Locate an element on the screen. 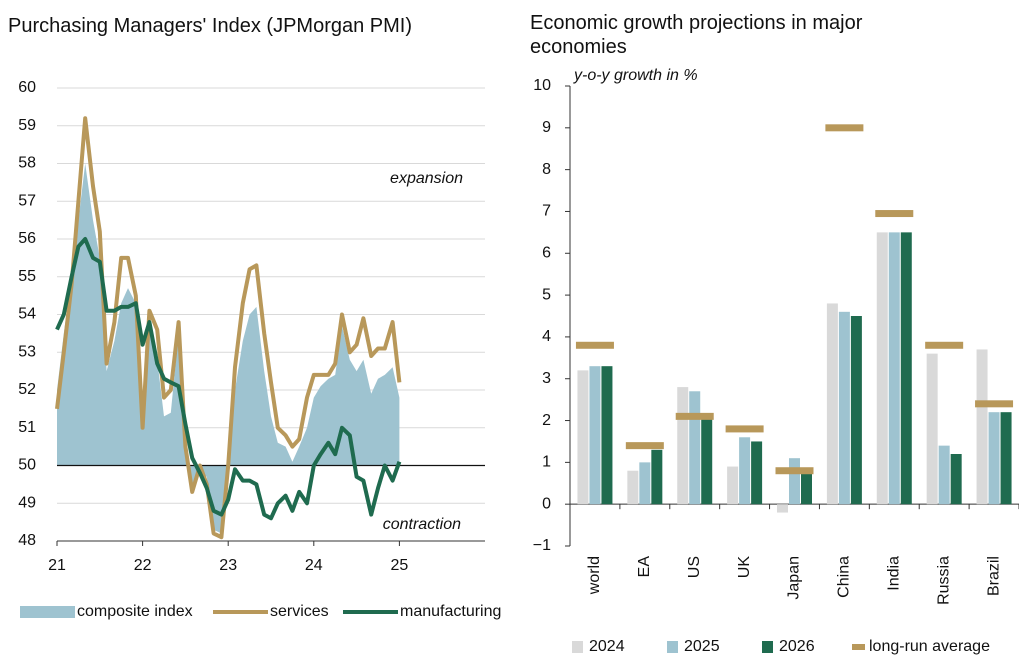 Image resolution: width=1019 pixels, height=657 pixels. y-tick-label: 2 is located at coordinates (546, 420).